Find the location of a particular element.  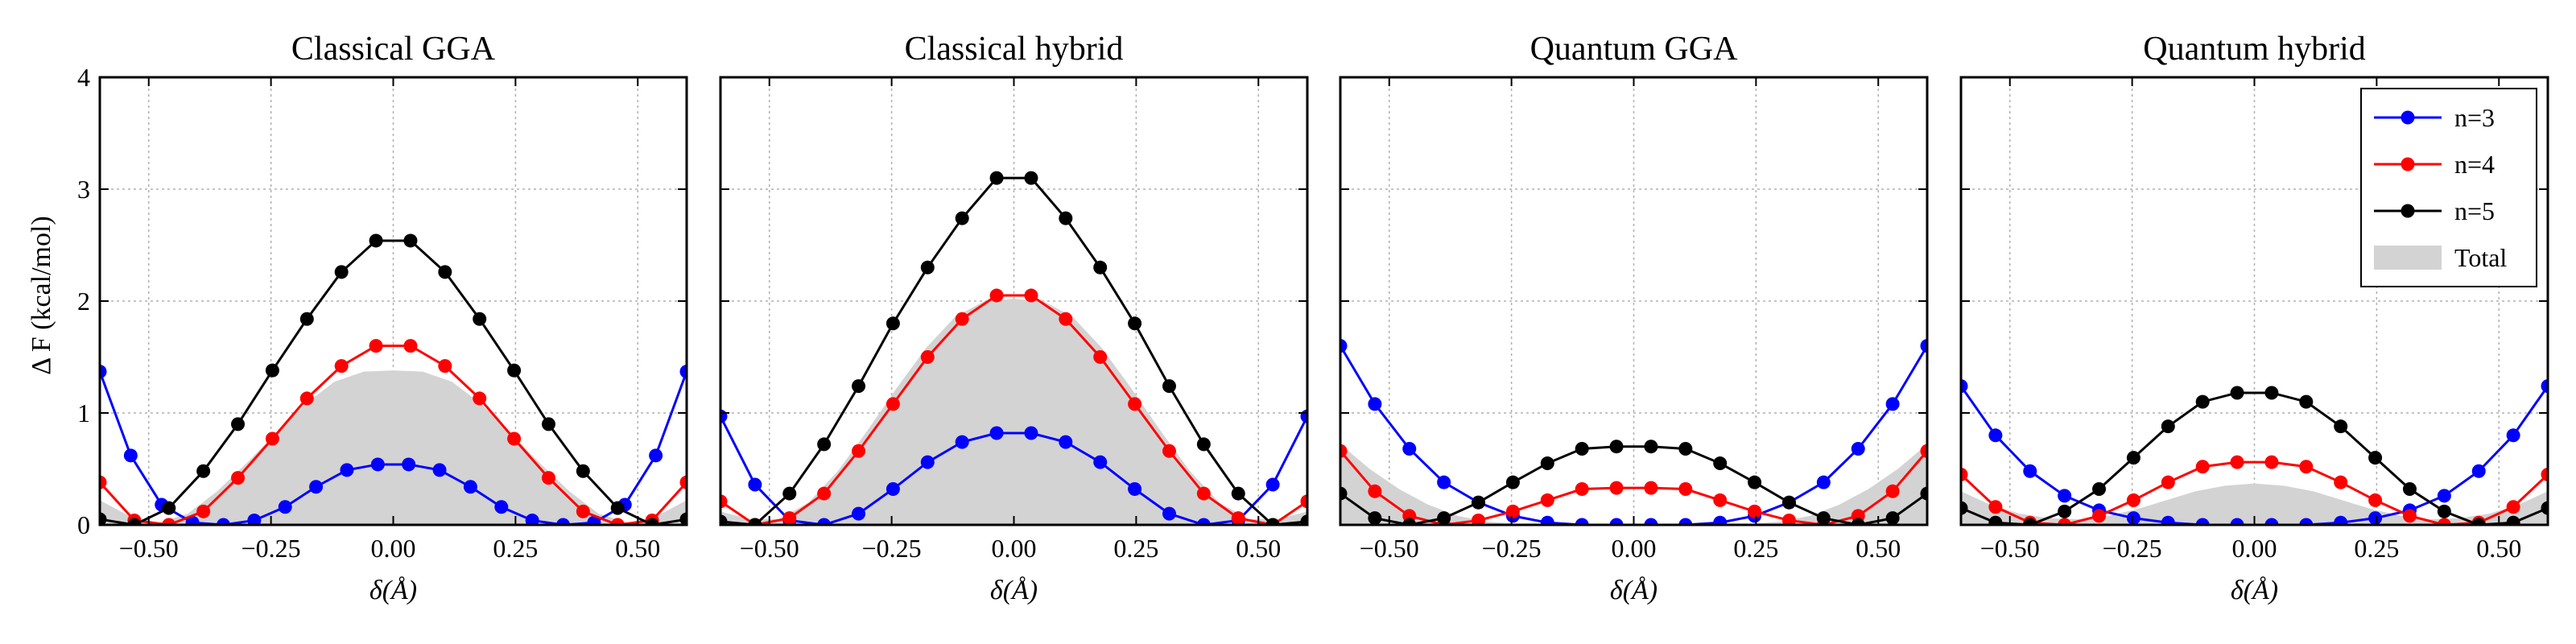

legend-marker-n5 is located at coordinates (2408, 211).